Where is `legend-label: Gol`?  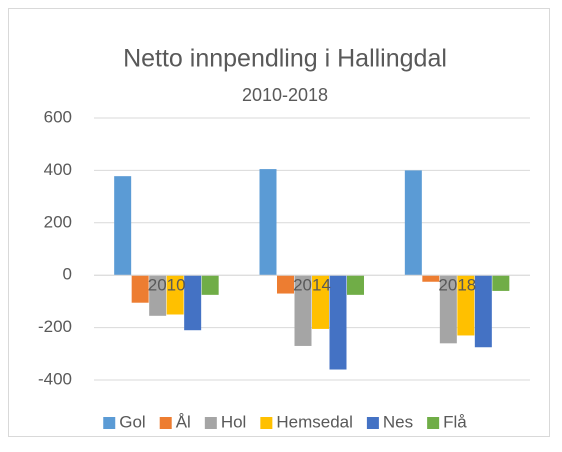 legend-label: Gol is located at coordinates (132, 421).